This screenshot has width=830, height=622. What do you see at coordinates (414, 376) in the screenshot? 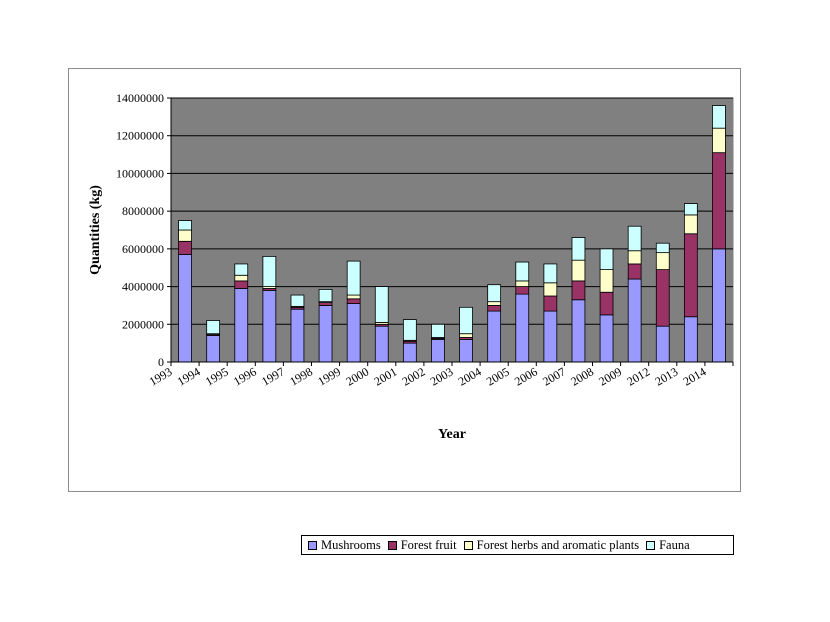
I see `x-tick-label: 2002` at bounding box center [414, 376].